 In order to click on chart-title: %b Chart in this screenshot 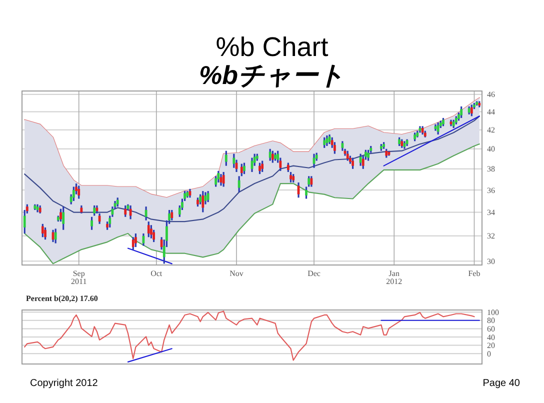, I will do `click(272, 47)`.